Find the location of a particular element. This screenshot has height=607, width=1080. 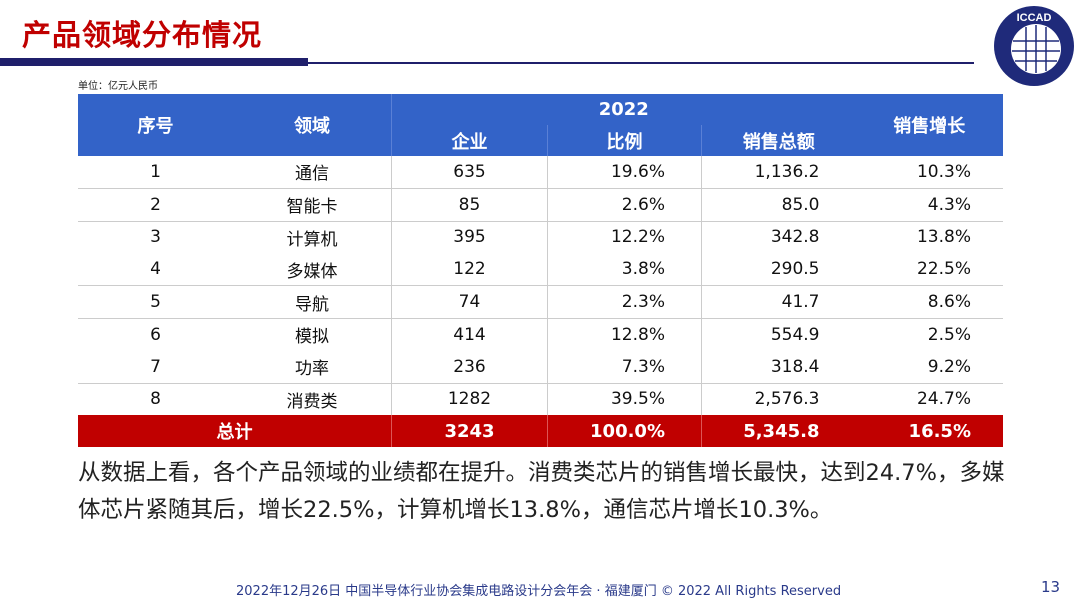

cell-index: 7 is located at coordinates (155, 367).